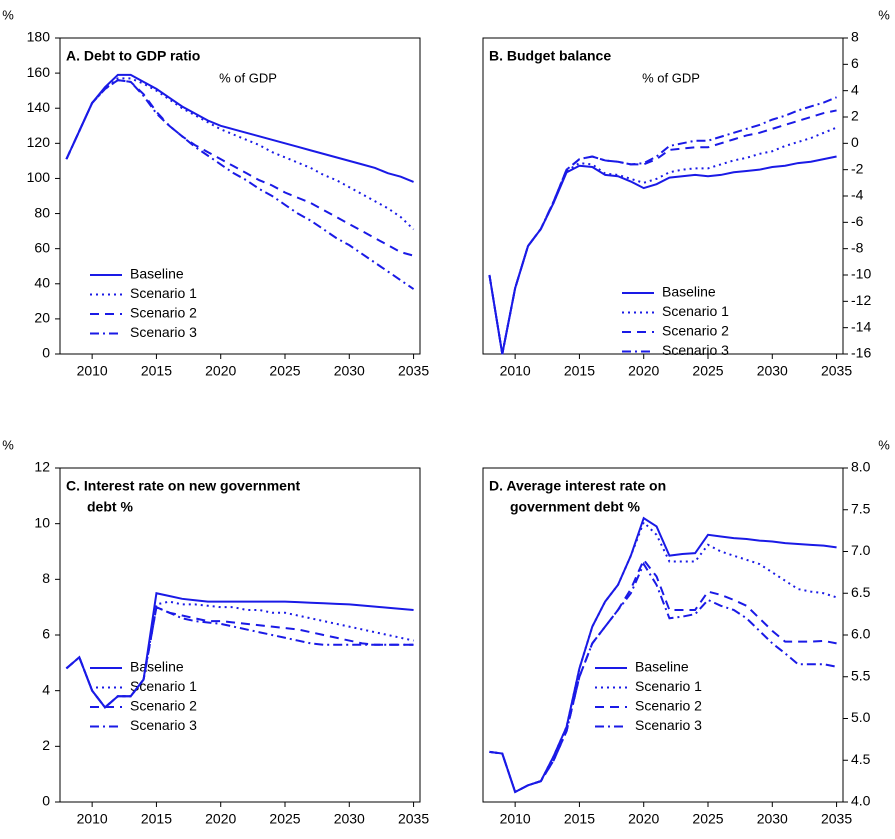  What do you see at coordinates (42, 282) in the screenshot?
I see `y-tick-label: 40` at bounding box center [42, 282].